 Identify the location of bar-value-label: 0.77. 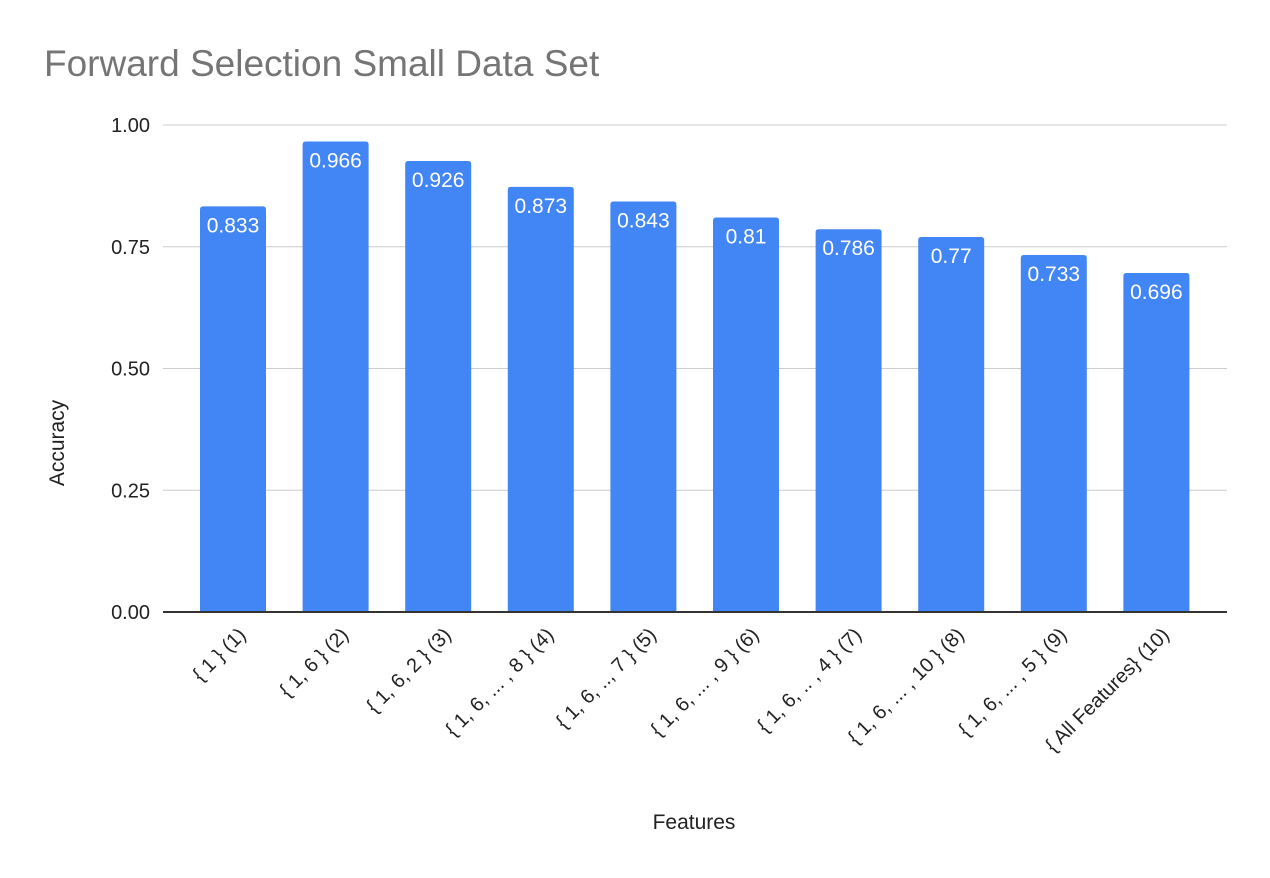
(951, 256).